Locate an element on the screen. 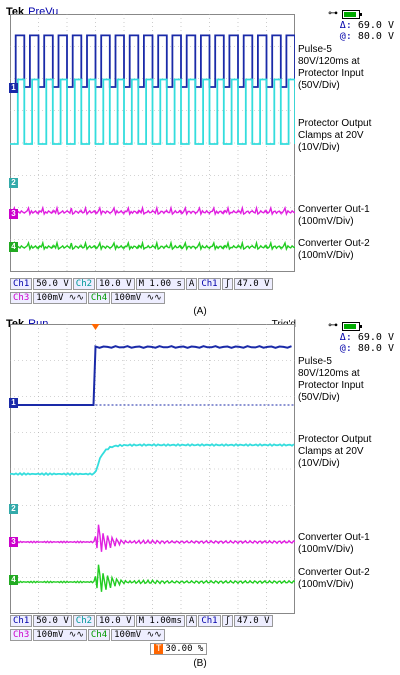 The width and height of the screenshot is (400, 675). trigger-marker is located at coordinates (95, 327).